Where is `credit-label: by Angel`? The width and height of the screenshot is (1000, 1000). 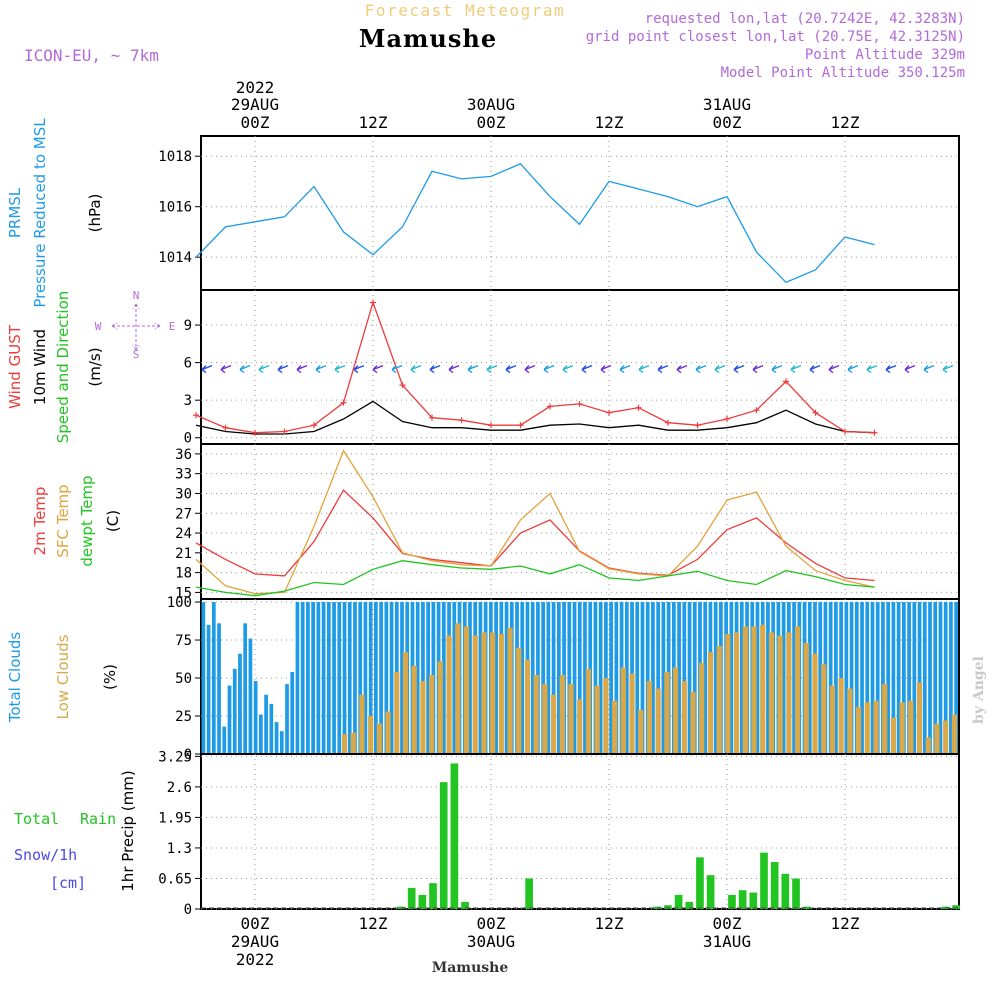
credit-label: by Angel is located at coordinates (979, 690).